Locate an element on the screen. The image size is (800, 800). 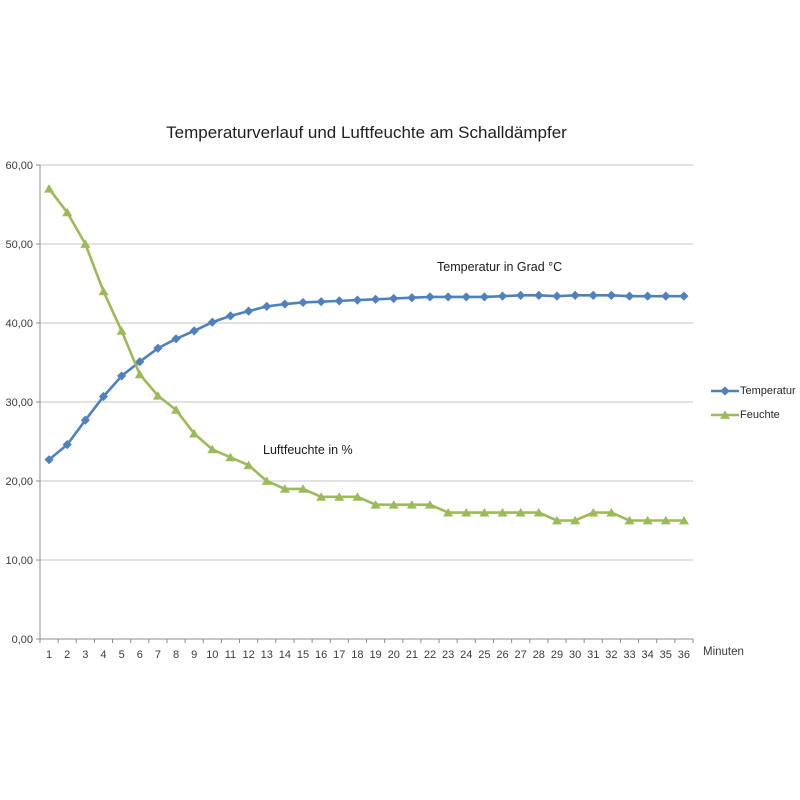
triangle-marker-icon is located at coordinates (725, 414).